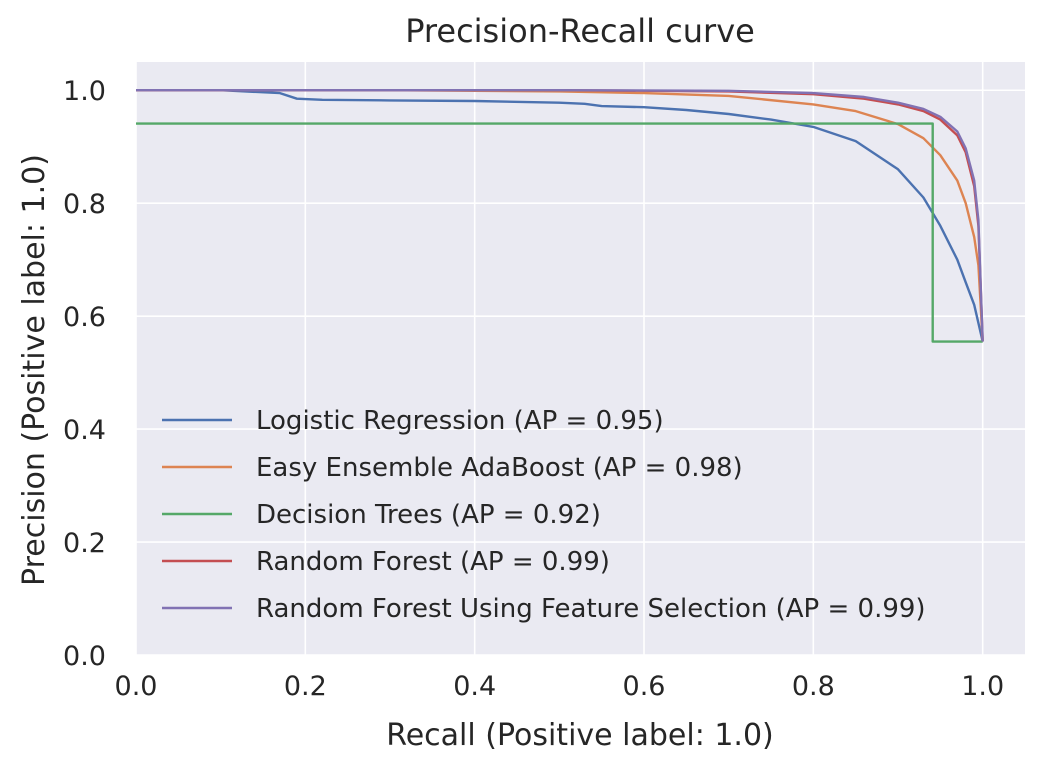  Describe the element at coordinates (84, 317) in the screenshot. I see `y-tick-label: 0.6` at that location.